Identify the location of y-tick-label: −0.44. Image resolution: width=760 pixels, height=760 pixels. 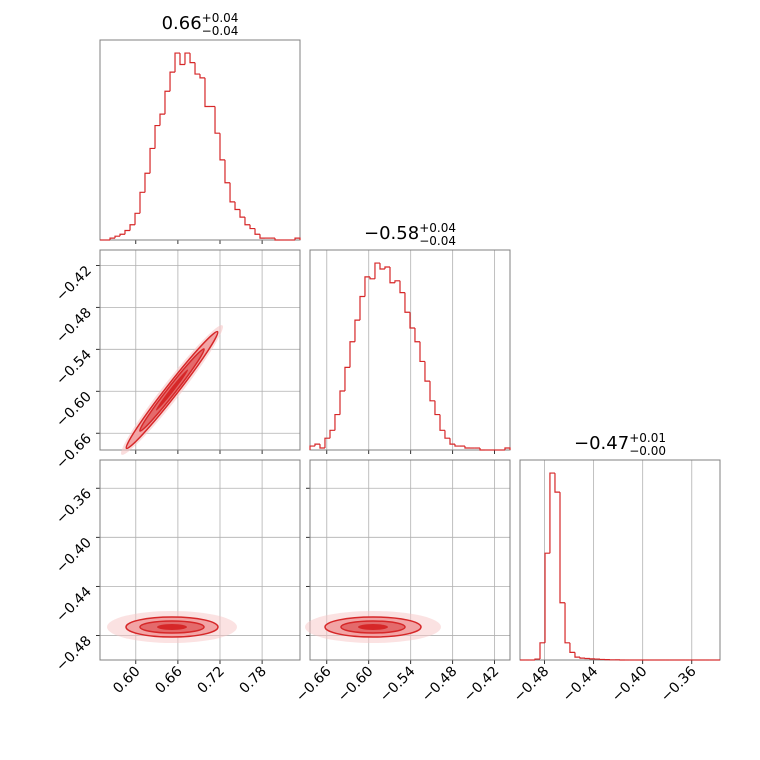
(74, 605).